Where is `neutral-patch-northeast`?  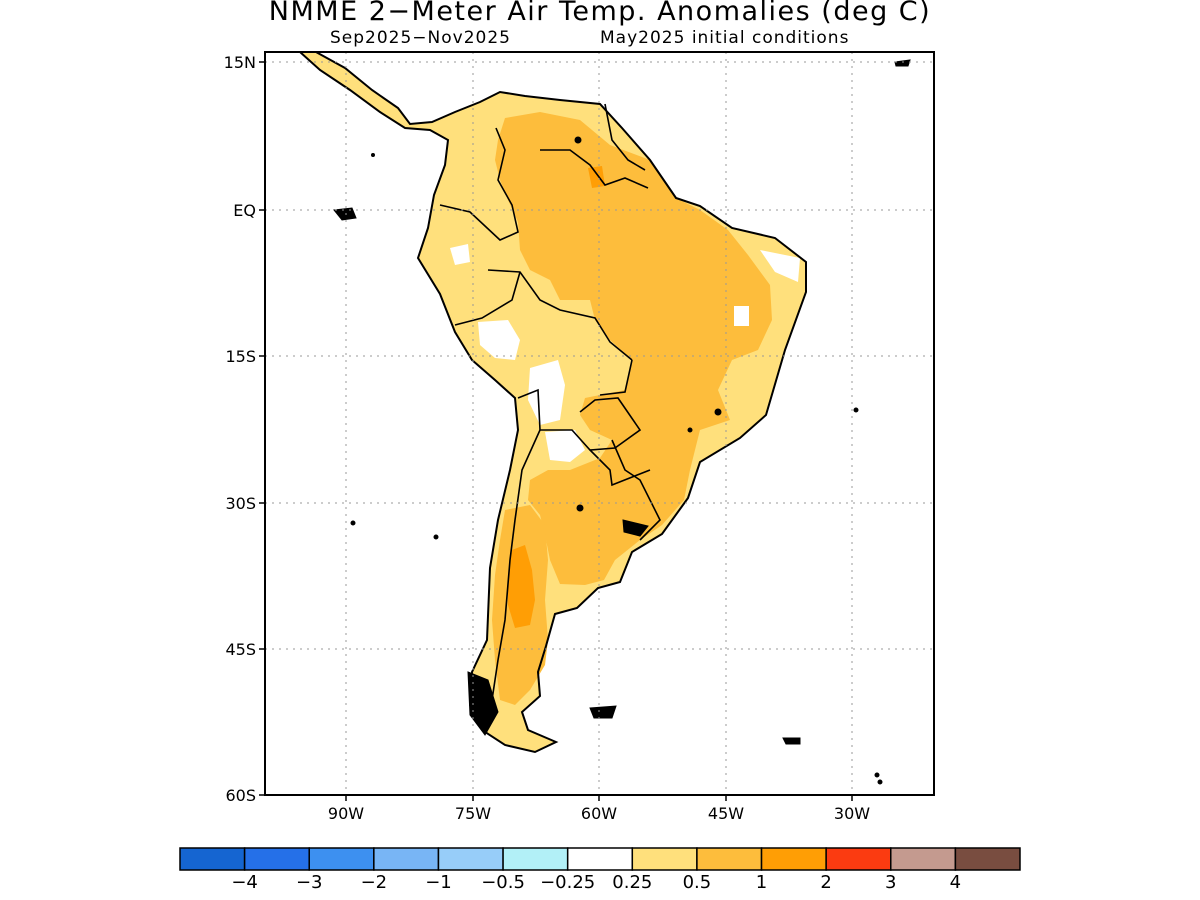
neutral-patch-northeast is located at coordinates (780, 266).